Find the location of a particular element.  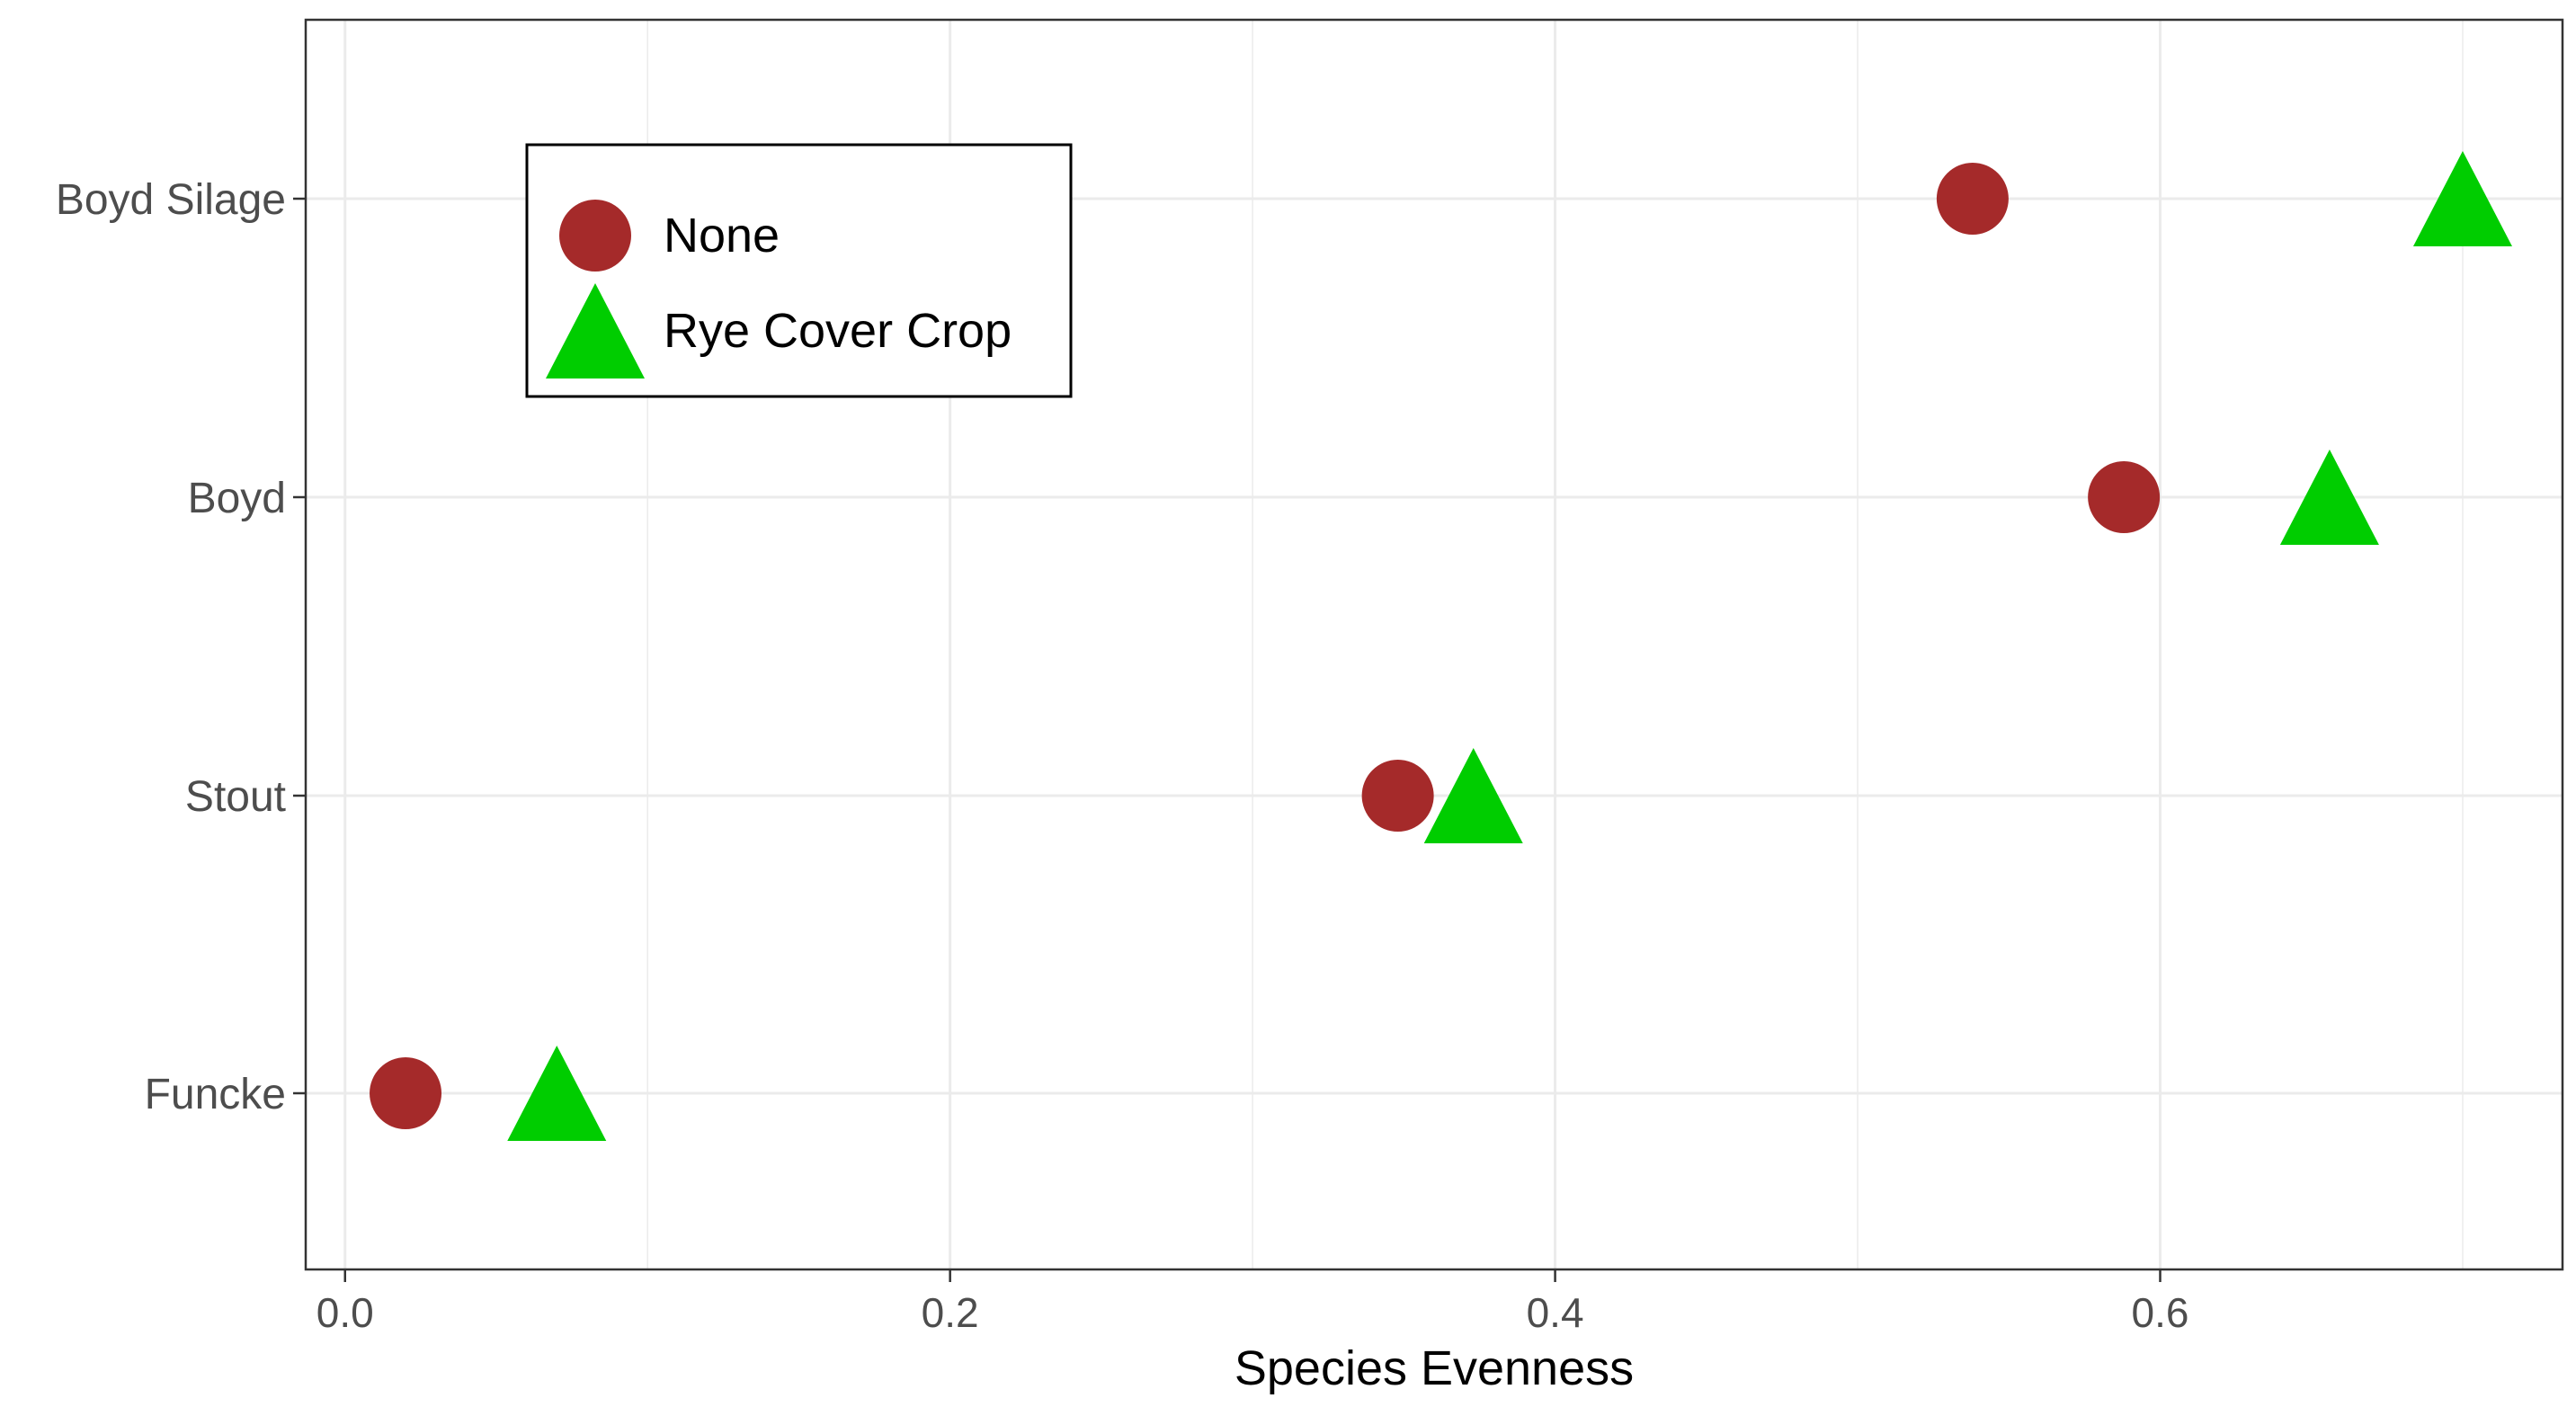

x-tick-label: 0.0 is located at coordinates (345, 1312).